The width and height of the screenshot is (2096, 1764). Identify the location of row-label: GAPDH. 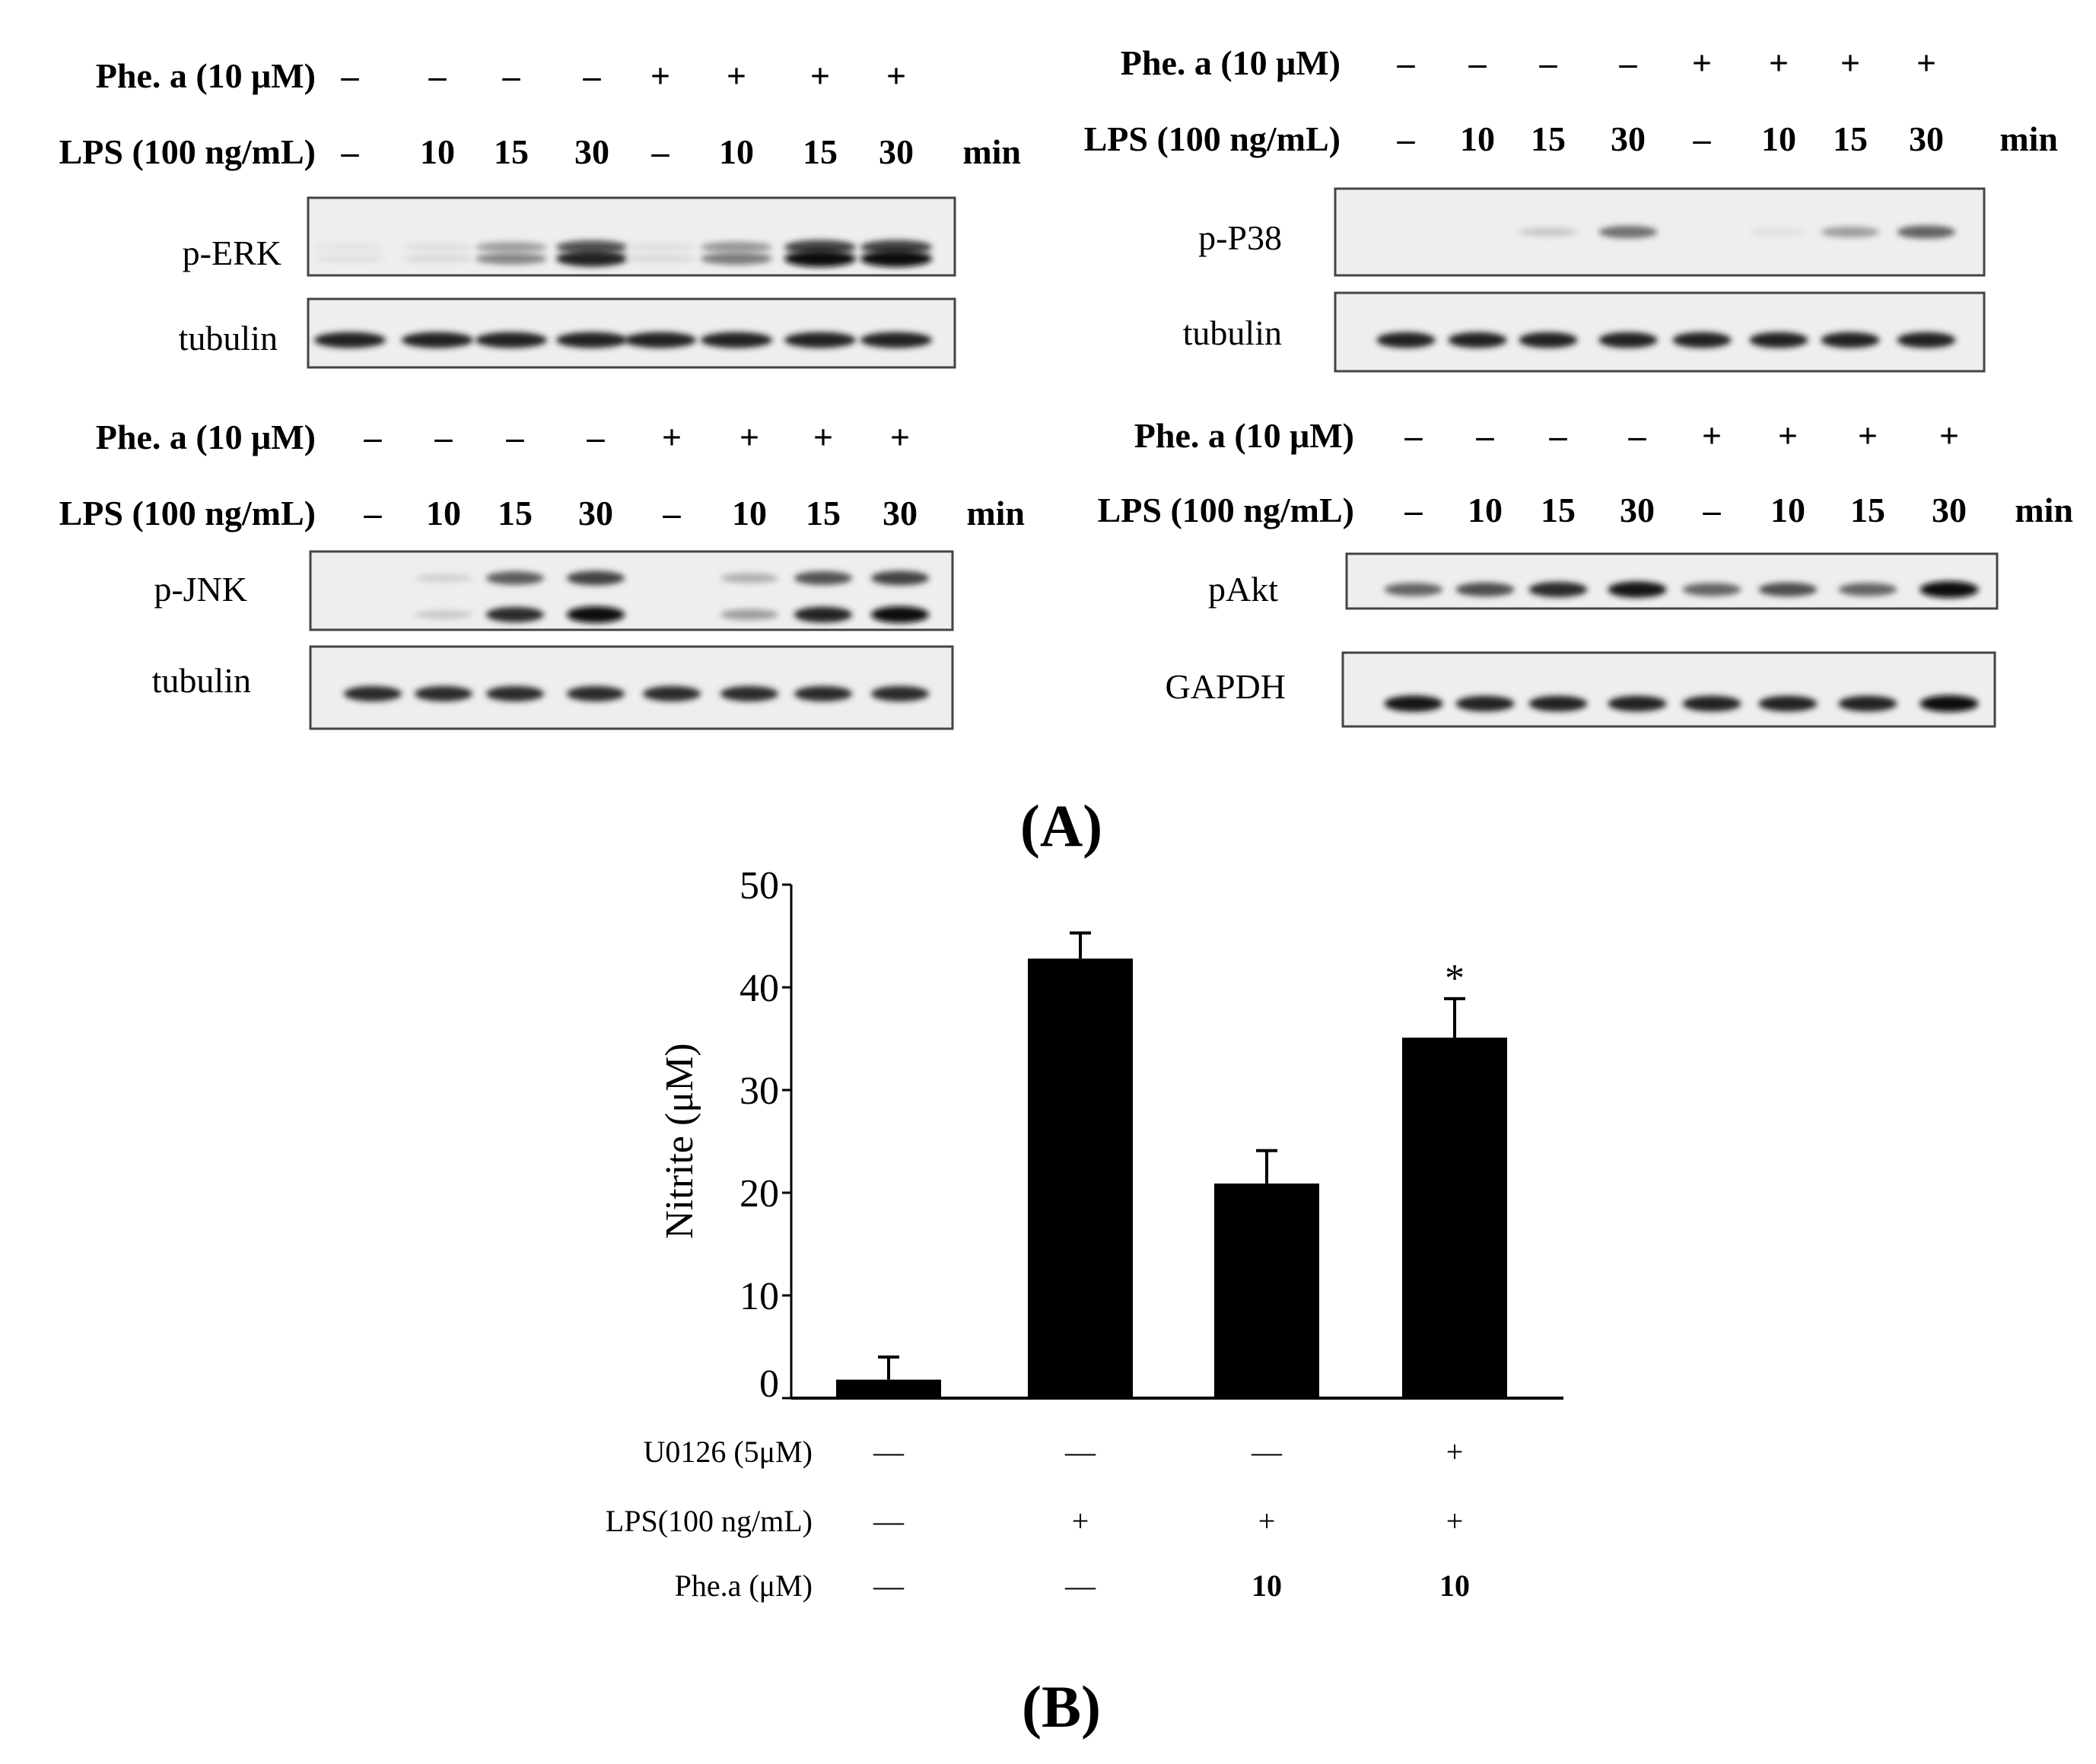
(1226, 686).